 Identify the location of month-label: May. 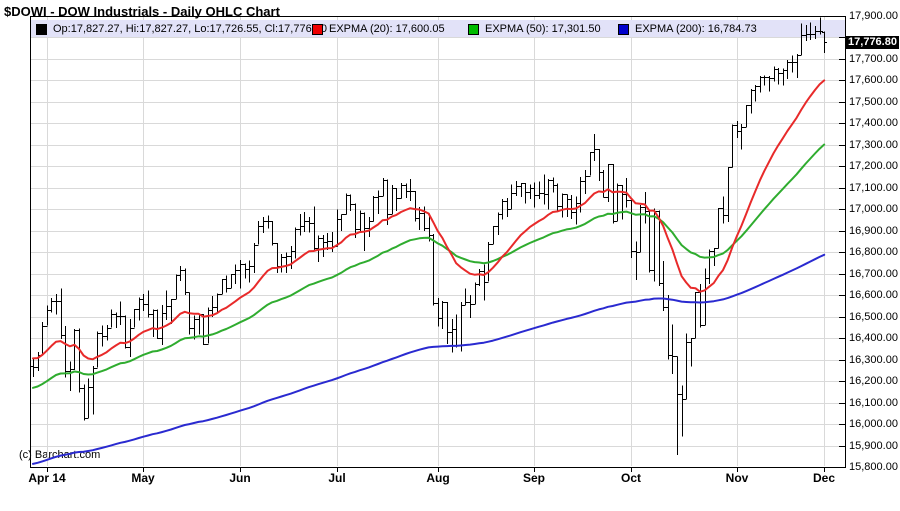
(143, 478).